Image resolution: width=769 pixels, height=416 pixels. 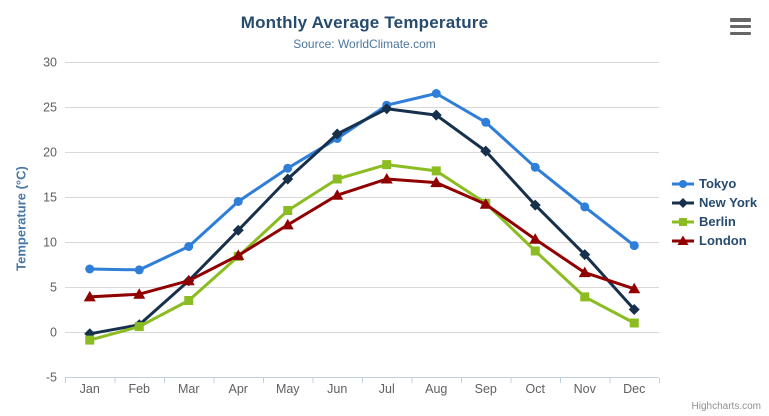 I want to click on legend-item-berlin: Berlin, so click(x=714, y=221).